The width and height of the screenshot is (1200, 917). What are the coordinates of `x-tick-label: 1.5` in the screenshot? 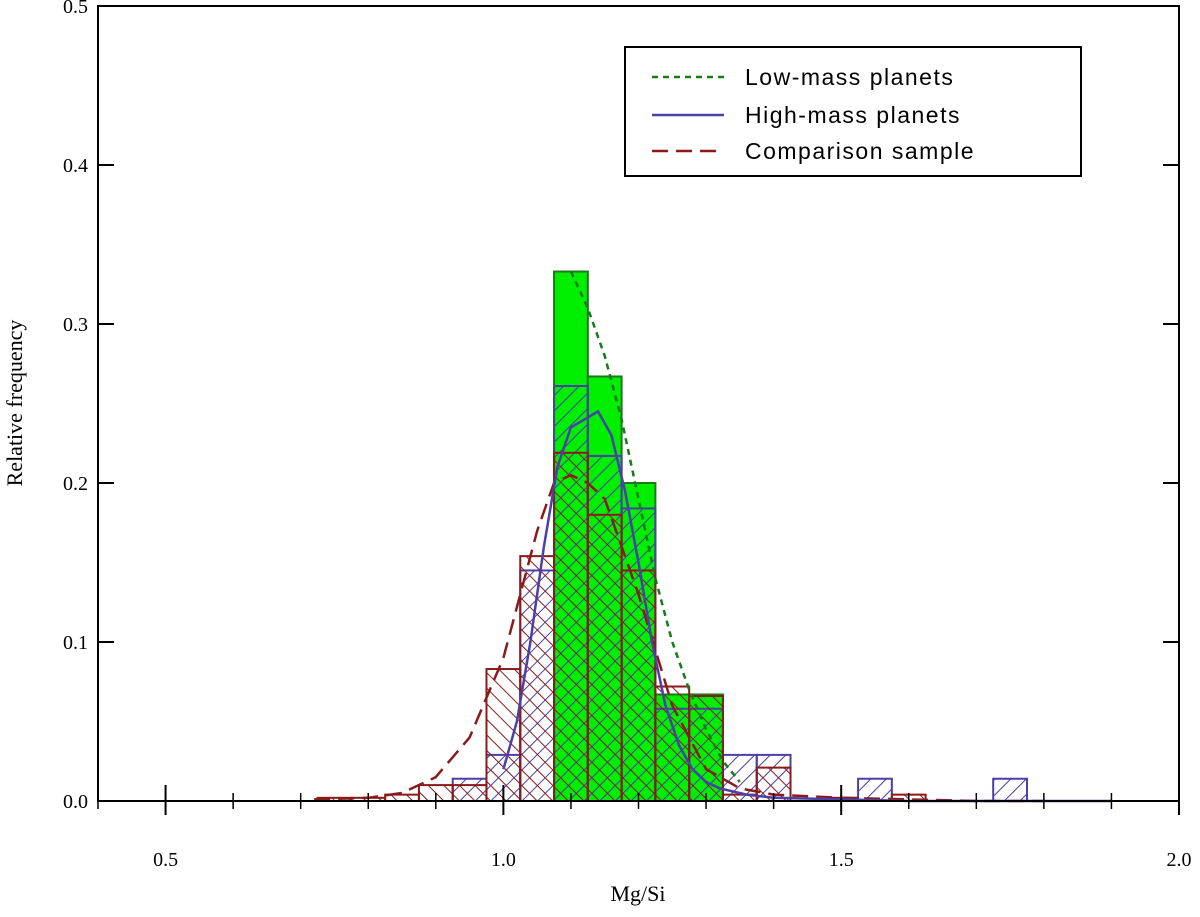 It's located at (841, 860).